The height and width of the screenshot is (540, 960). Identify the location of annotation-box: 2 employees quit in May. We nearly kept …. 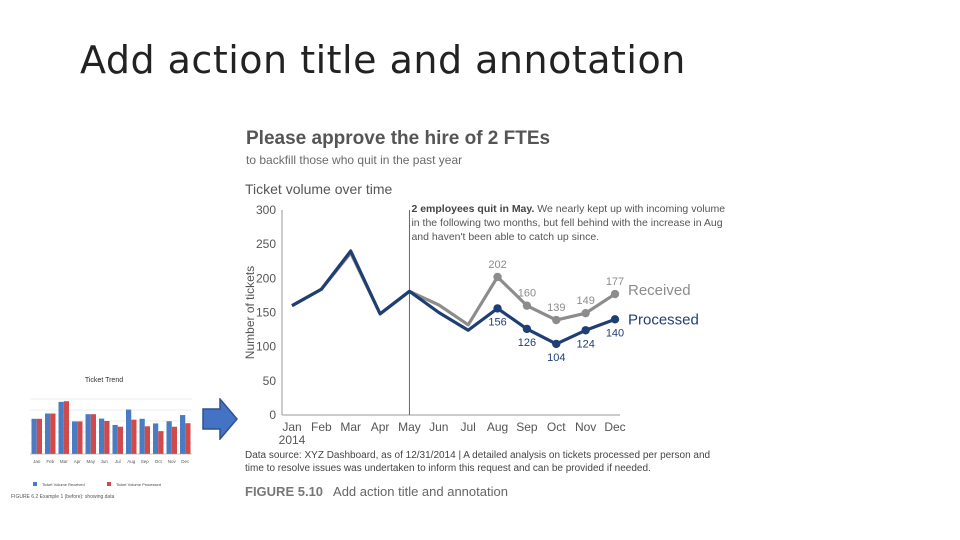
(570, 223).